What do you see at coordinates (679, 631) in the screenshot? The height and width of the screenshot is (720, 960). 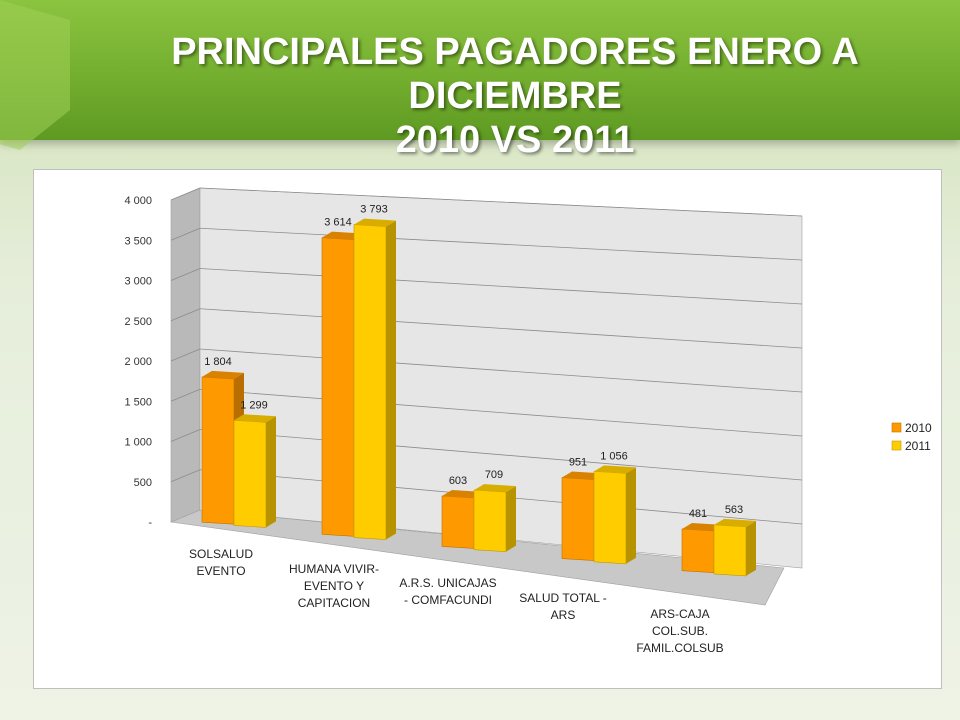 I see `category-label: ARS-CAJA COL.SUB. FAMIL.COLSUB` at bounding box center [679, 631].